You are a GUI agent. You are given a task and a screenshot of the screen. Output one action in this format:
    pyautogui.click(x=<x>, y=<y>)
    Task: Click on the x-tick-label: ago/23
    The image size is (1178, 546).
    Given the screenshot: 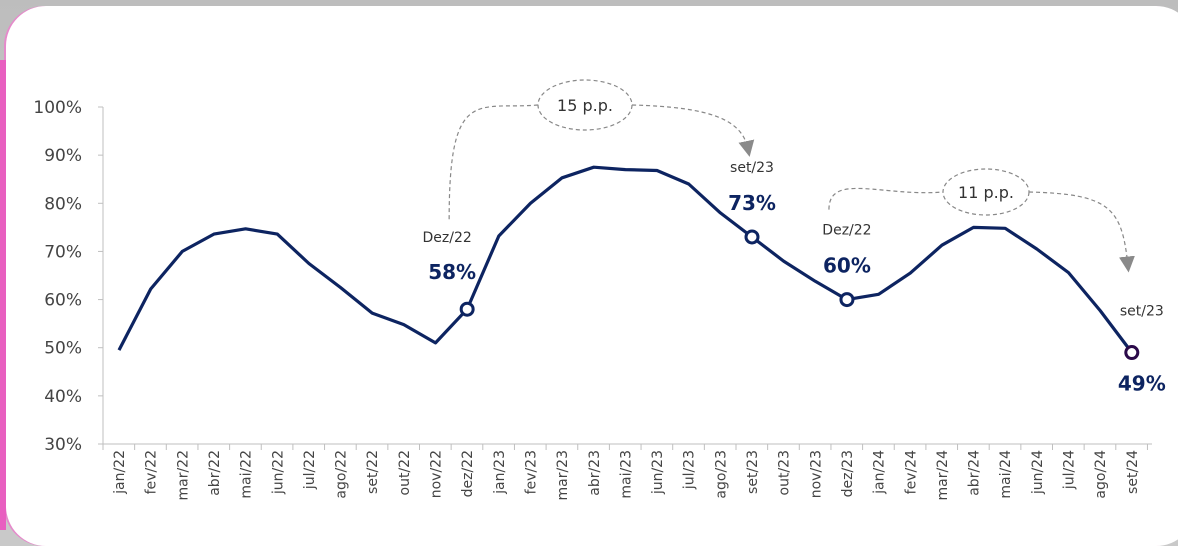 What is the action you would take?
    pyautogui.click(x=721, y=474)
    